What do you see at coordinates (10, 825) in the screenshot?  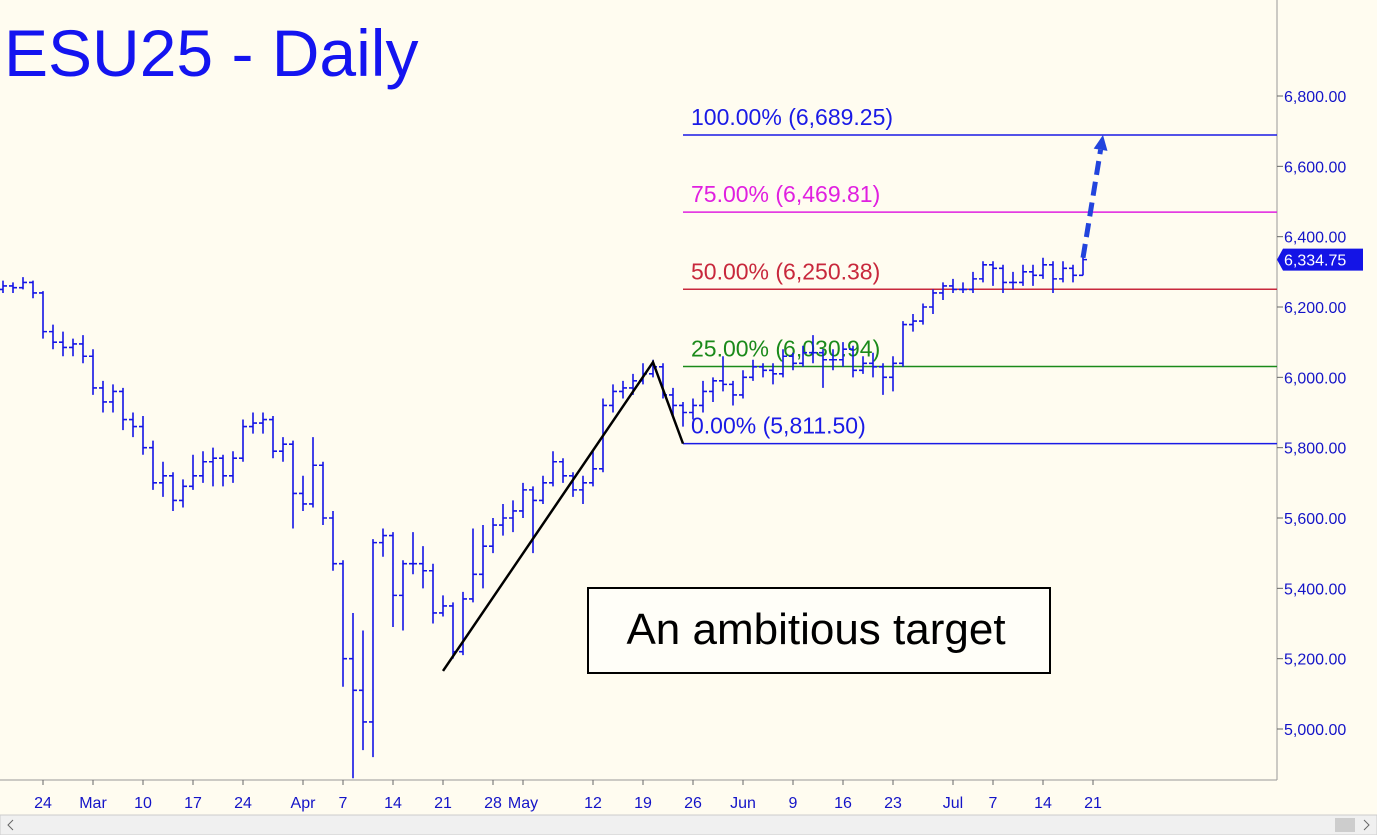 I see `scroll-left` at bounding box center [10, 825].